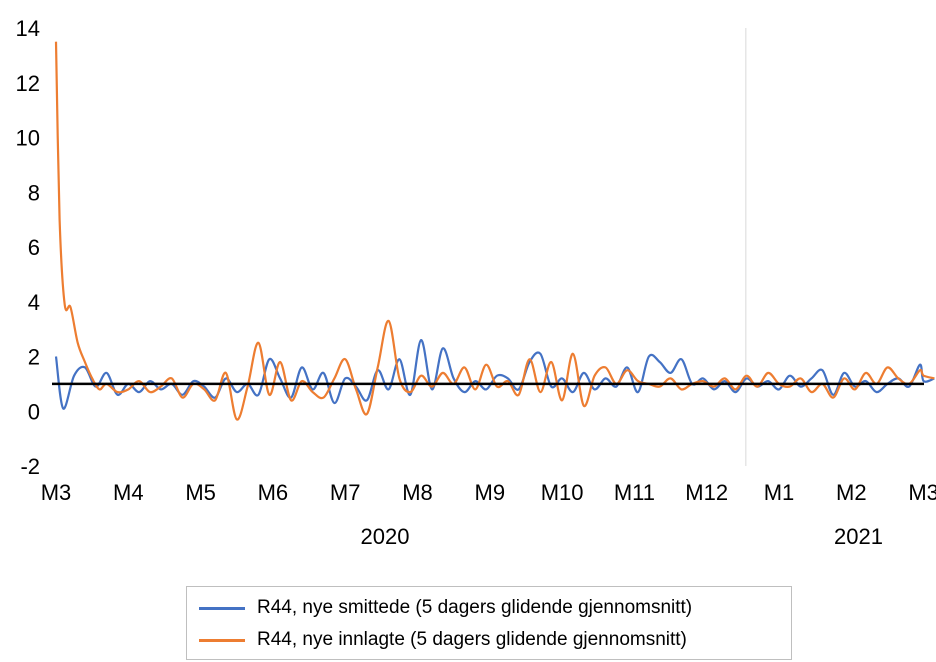  Describe the element at coordinates (30, 466) in the screenshot. I see `y-tick-label: -2` at that location.